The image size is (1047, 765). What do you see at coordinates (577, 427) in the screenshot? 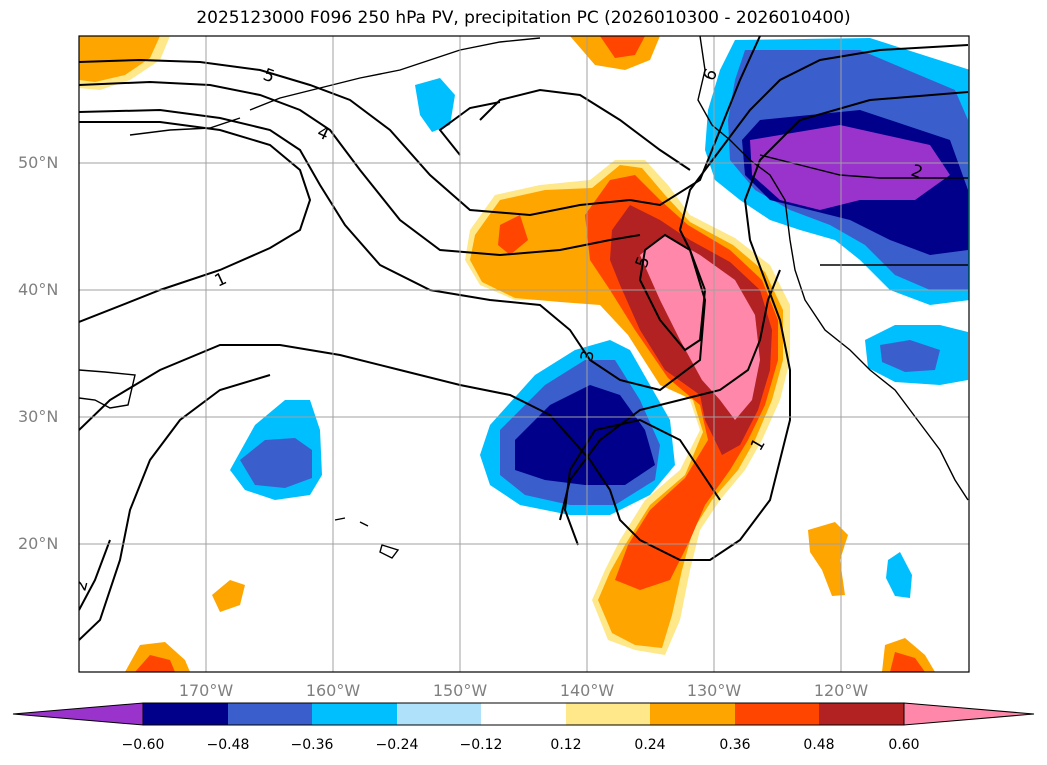
I see `negative-anomaly-central` at bounding box center [577, 427].